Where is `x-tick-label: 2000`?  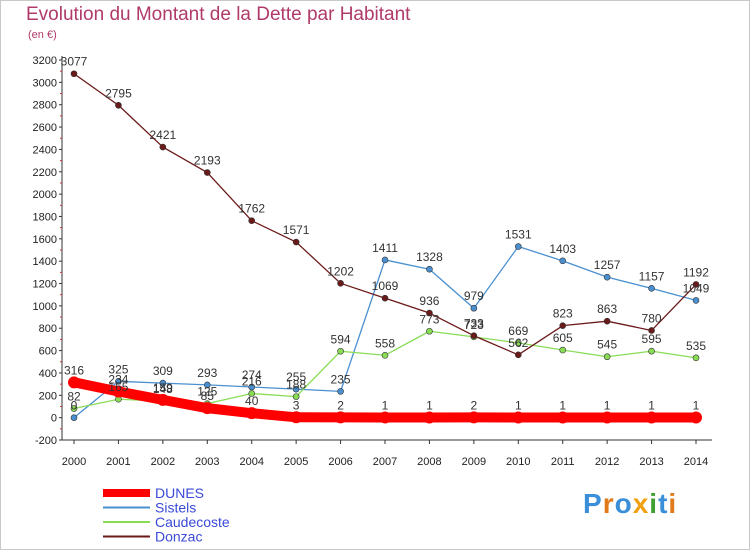
x-tick-label: 2000 is located at coordinates (74, 462).